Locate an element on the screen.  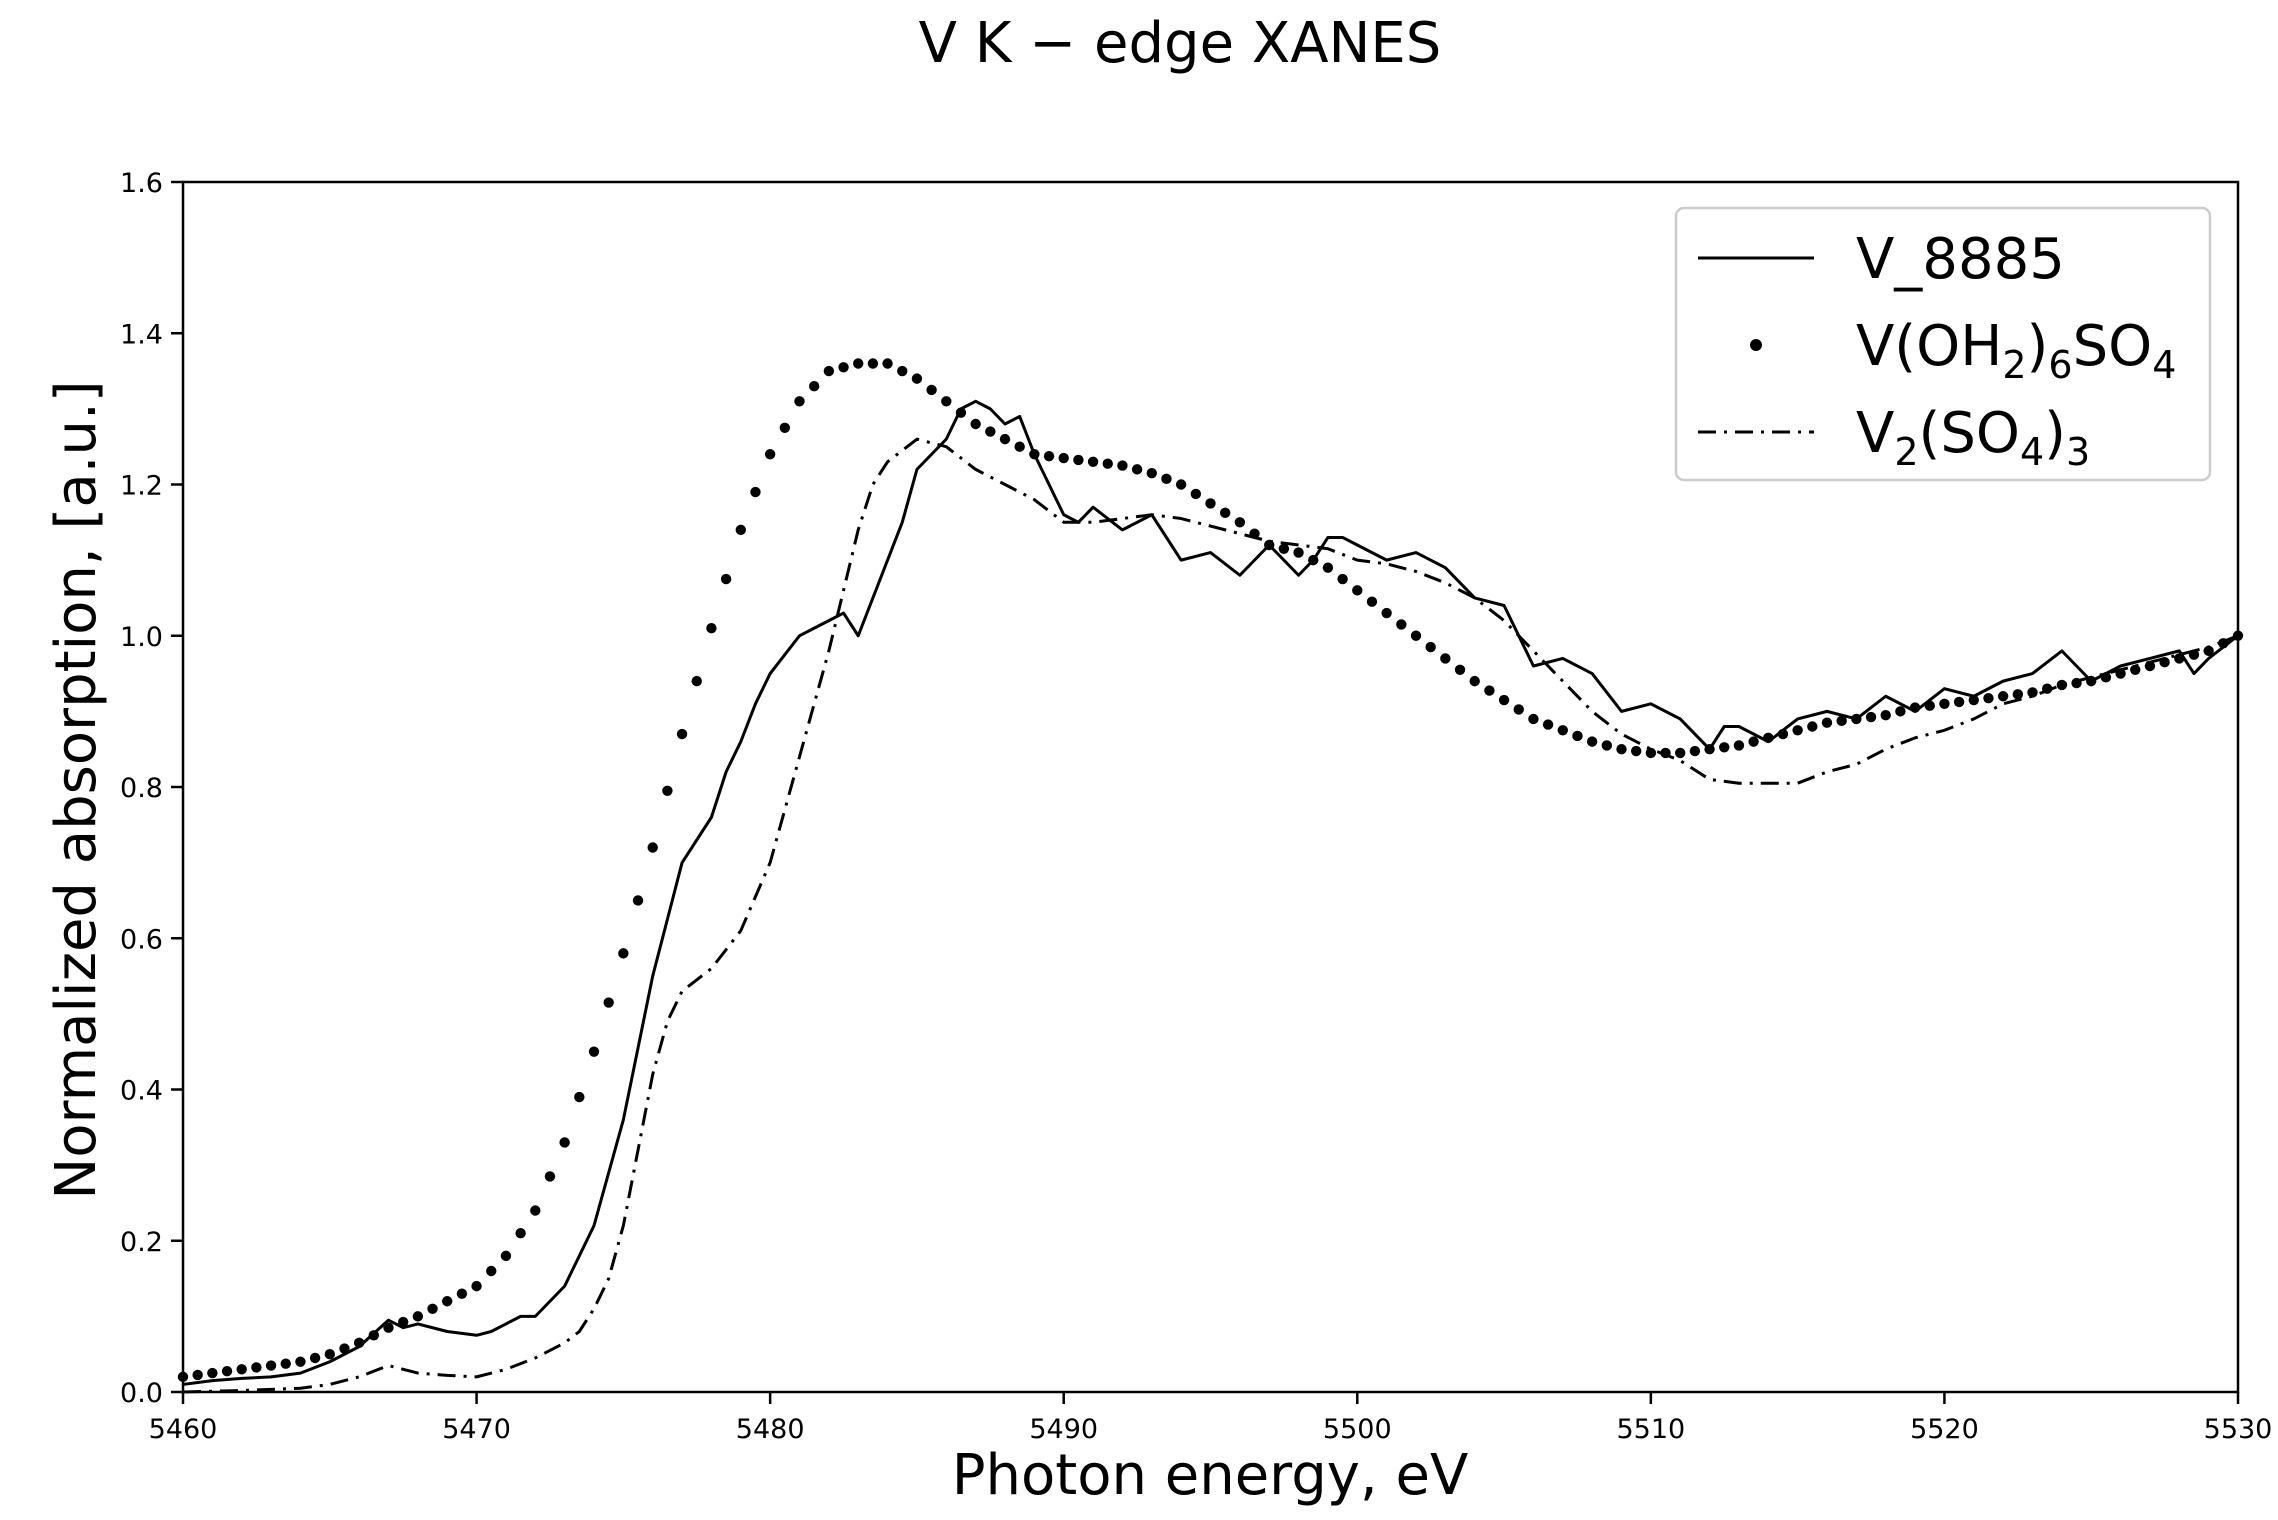
legend-label: V(OH2)6SO4 is located at coordinates (2016, 350).